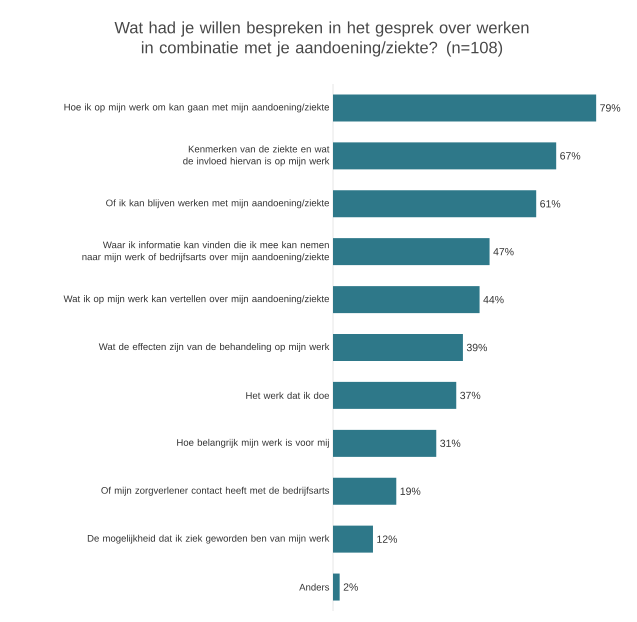 The height and width of the screenshot is (622, 637). Describe the element at coordinates (218, 203) in the screenshot. I see `y-tick-label: Of ik kan blijven werken met mijn aandoening/ziekte` at that location.